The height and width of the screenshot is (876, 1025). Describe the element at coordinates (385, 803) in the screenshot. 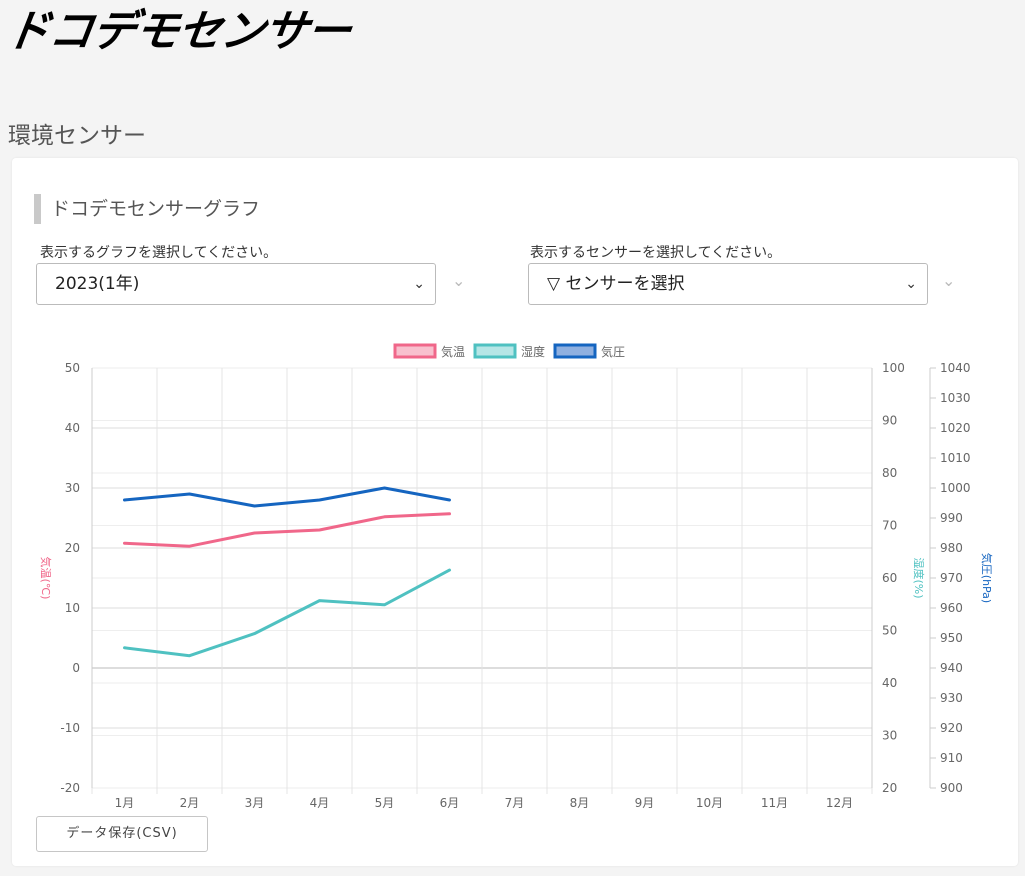

I see `x-tick-label: 5月` at that location.